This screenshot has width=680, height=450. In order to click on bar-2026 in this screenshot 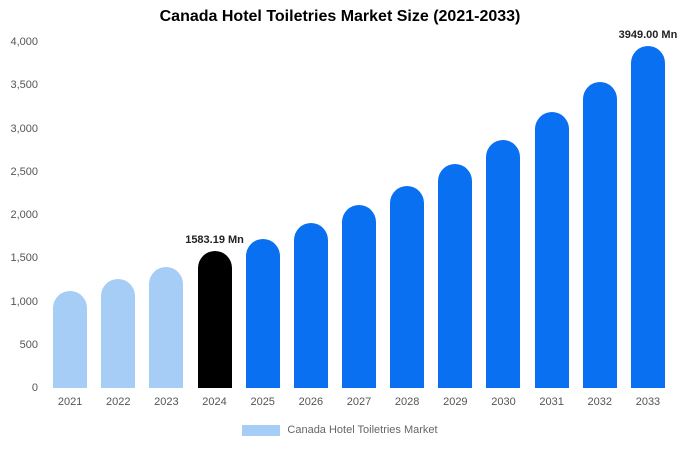, I will do `click(310, 305)`.